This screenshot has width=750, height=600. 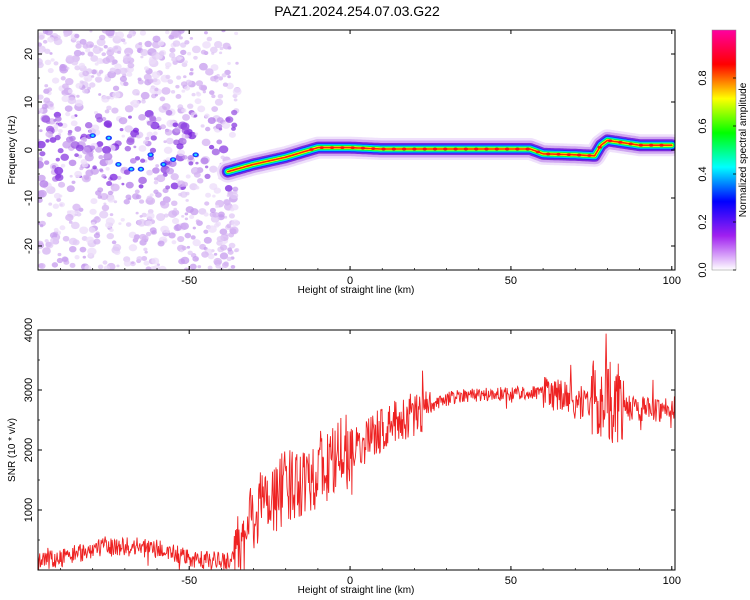 I want to click on y-tick-label: 20, so click(x=29, y=54).